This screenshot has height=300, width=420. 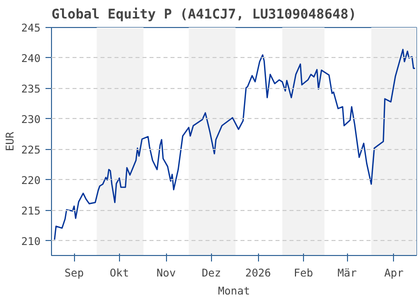 I want to click on x-tick-label: Feb, so click(x=304, y=273).